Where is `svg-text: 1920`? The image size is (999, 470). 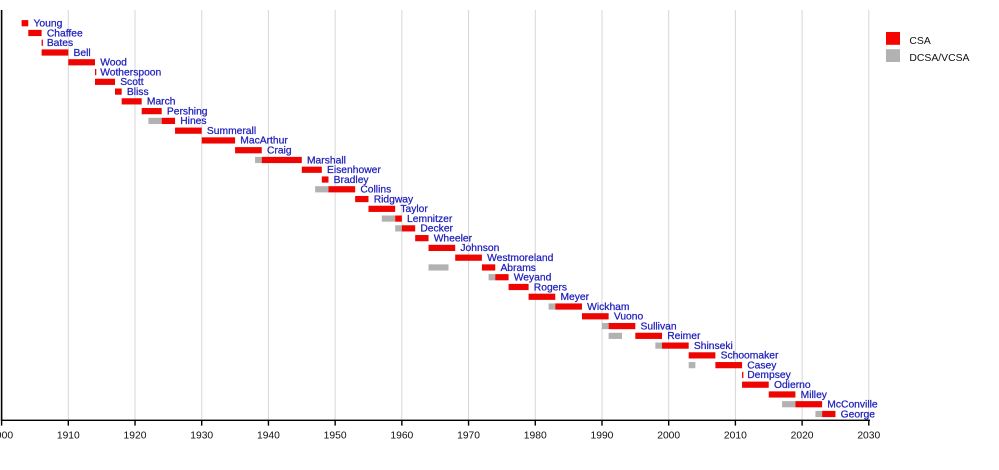 svg-text: 1920 is located at coordinates (135, 436).